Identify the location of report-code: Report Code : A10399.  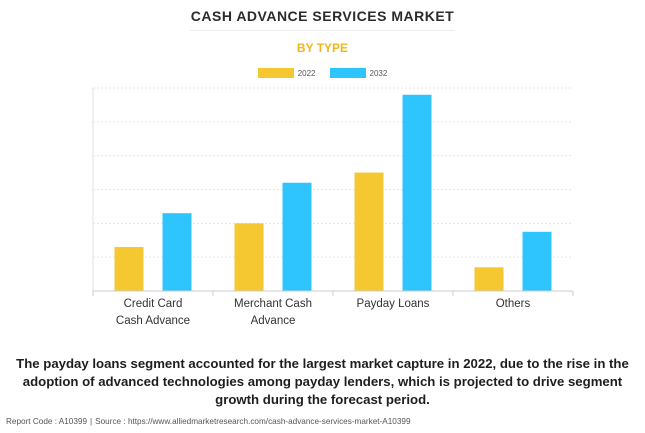
(47, 421).